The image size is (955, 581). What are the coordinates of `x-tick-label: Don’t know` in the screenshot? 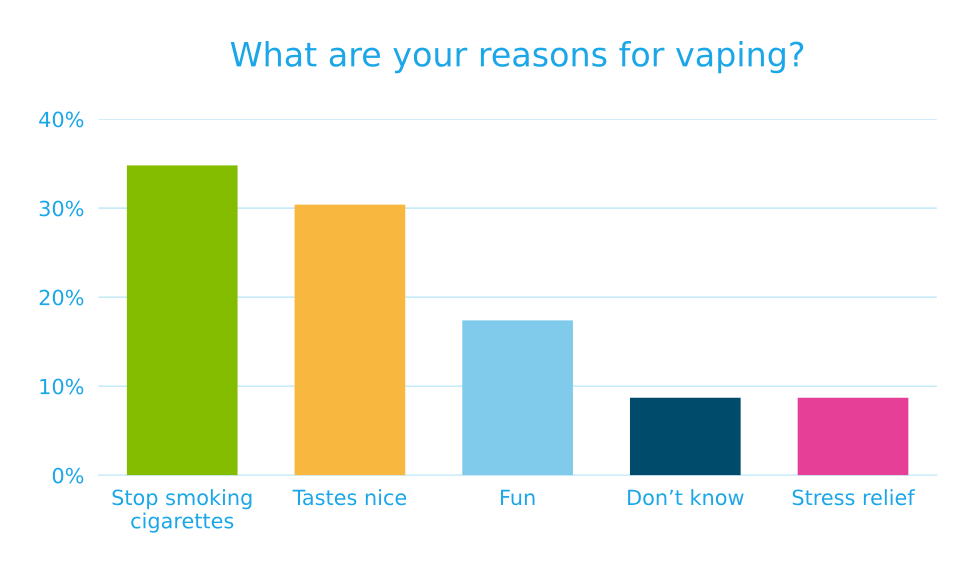 It's located at (686, 497).